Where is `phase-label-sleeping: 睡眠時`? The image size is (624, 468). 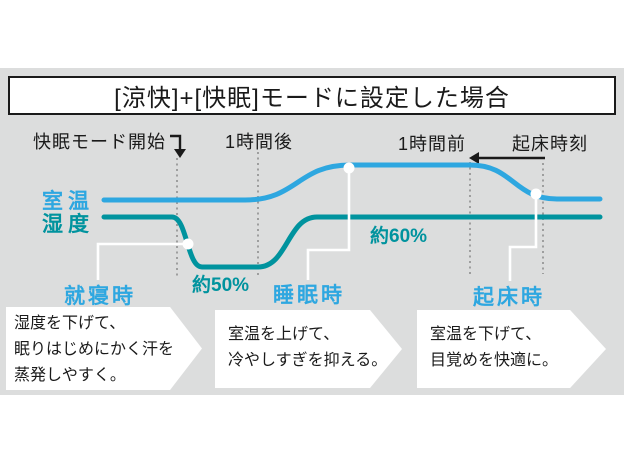 phase-label-sleeping: 睡眠時 is located at coordinates (309, 295).